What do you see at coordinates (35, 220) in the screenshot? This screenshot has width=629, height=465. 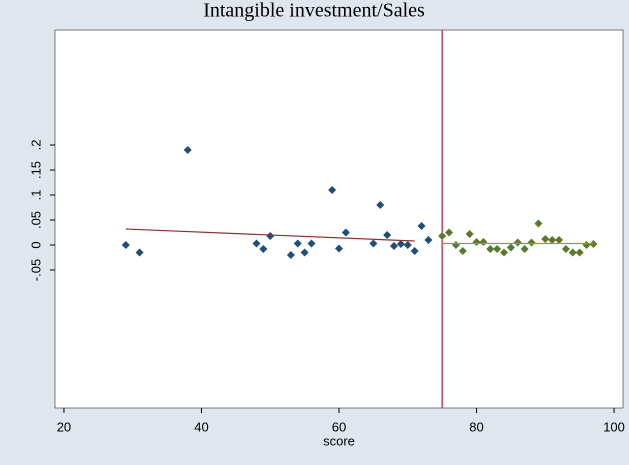 I see `y-tick-label: .05` at bounding box center [35, 220].